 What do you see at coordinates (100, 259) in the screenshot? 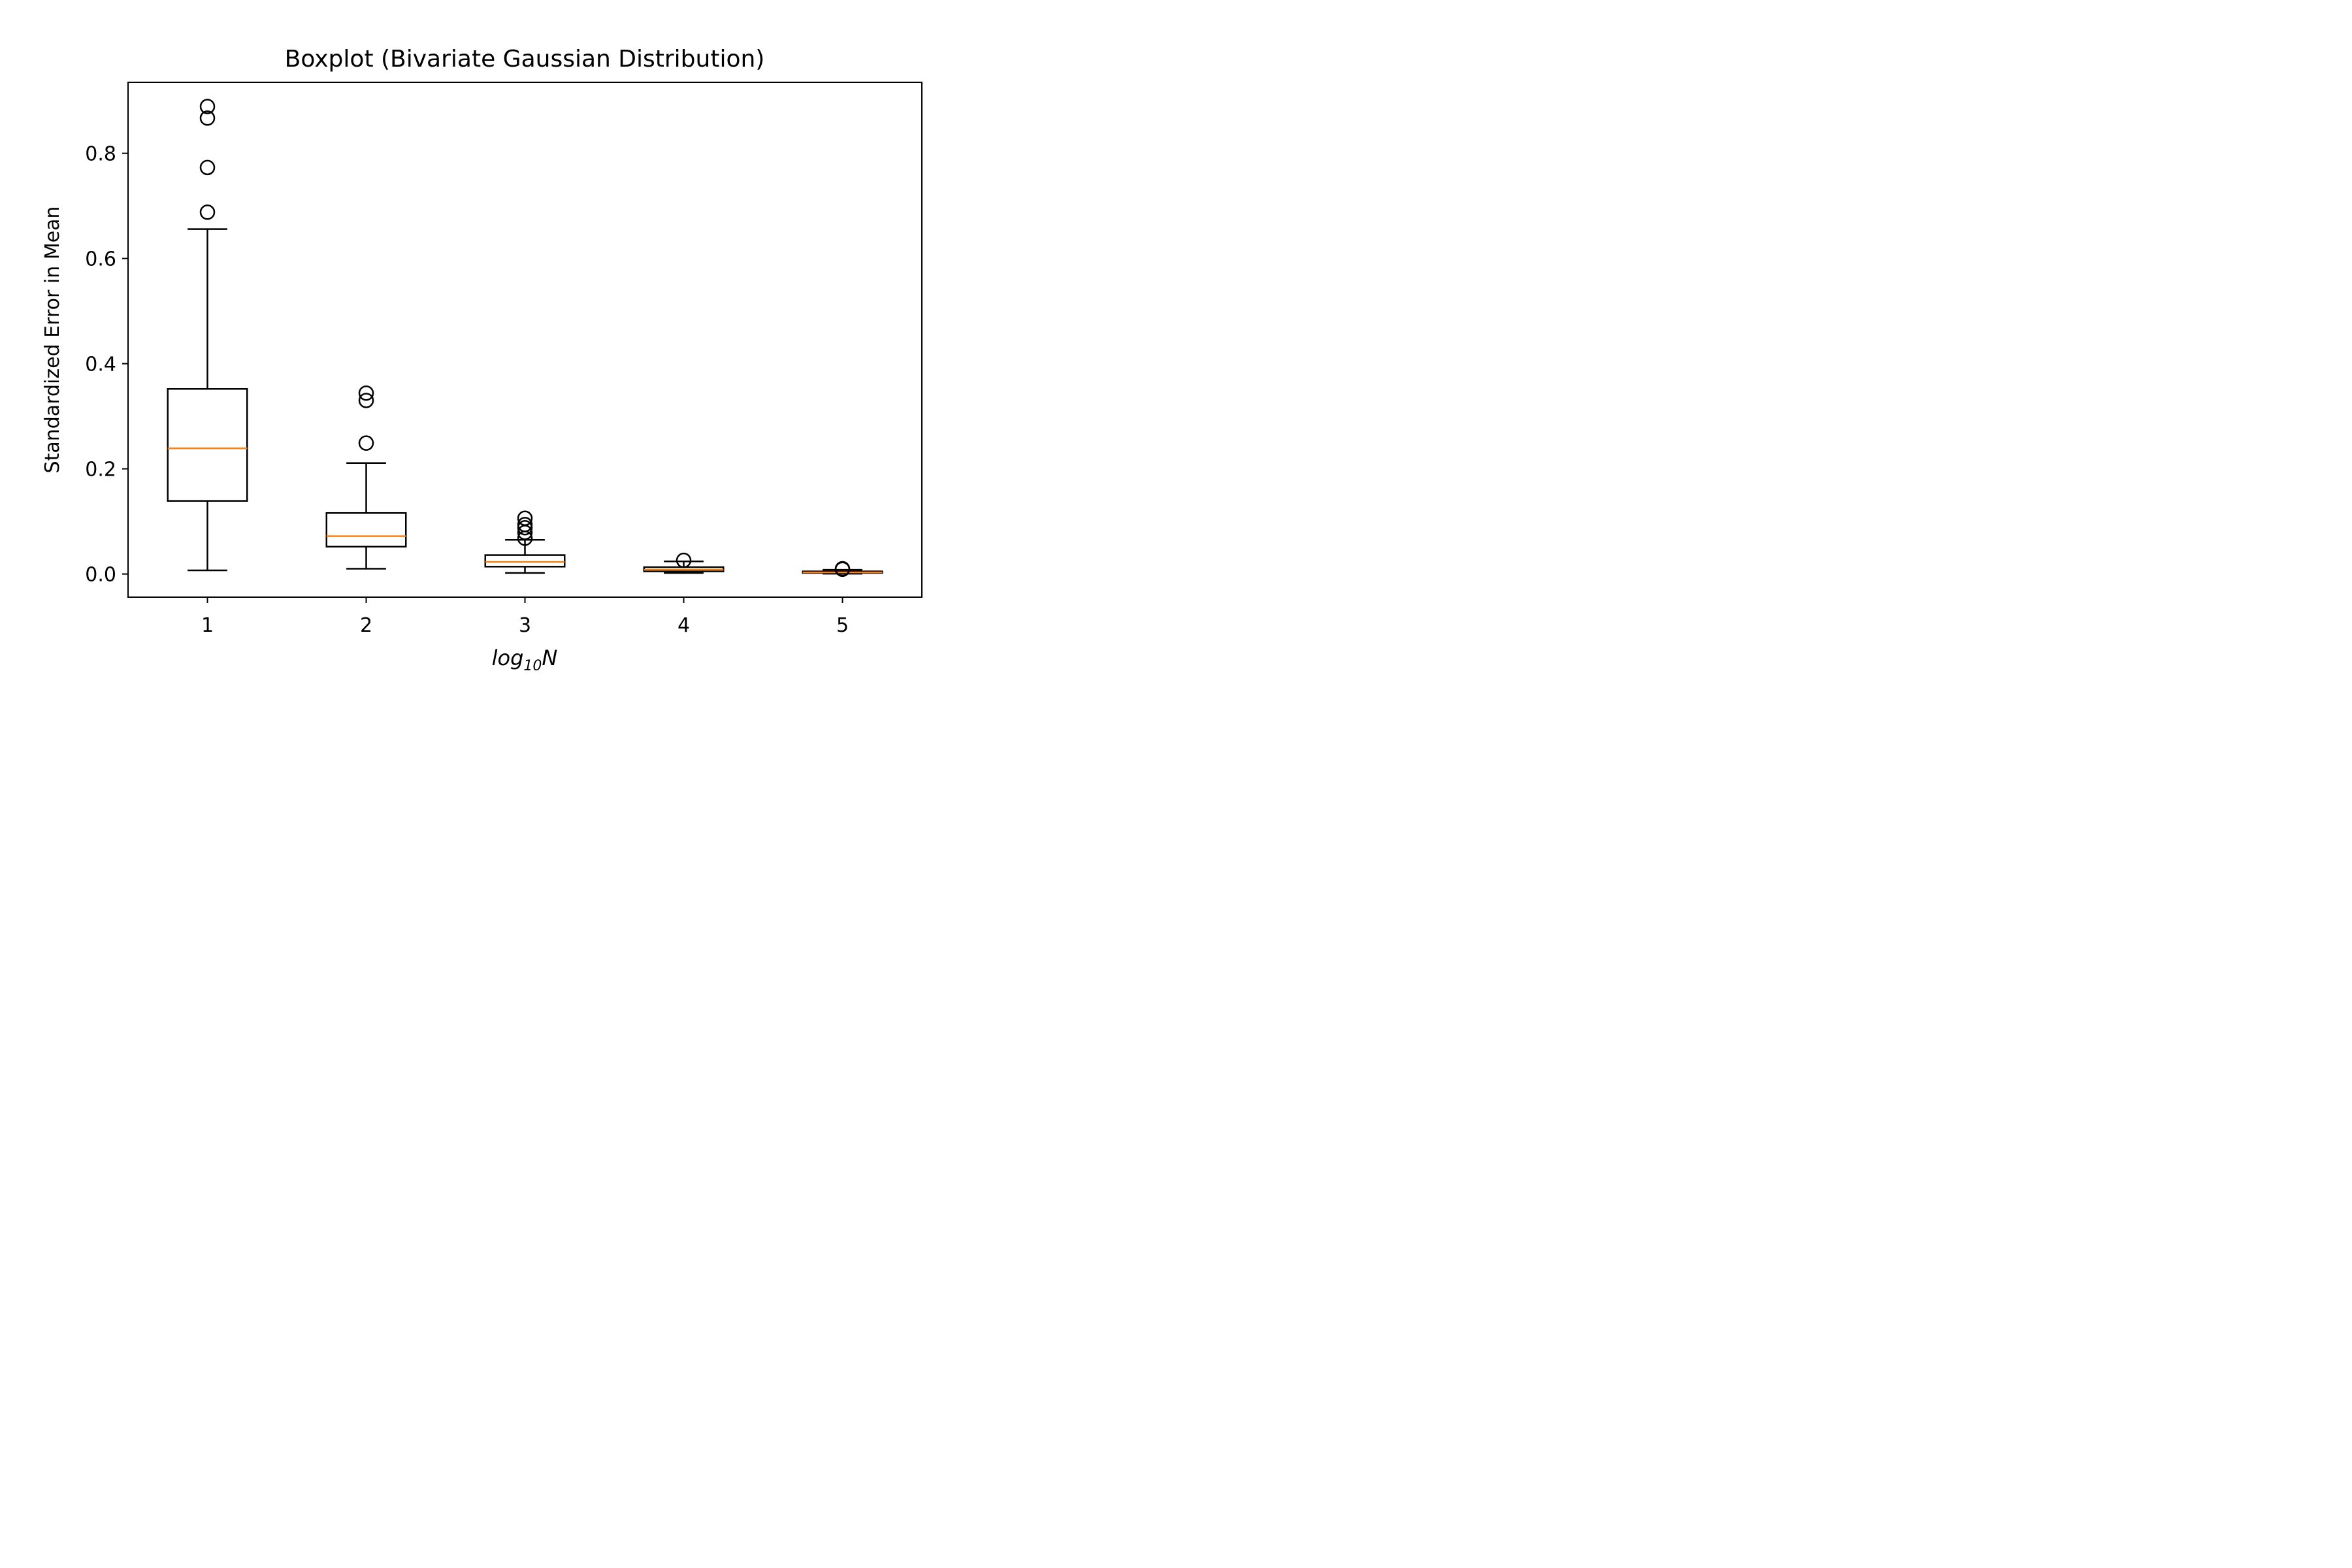
I see `y-tick-label: 0.6` at bounding box center [100, 259].